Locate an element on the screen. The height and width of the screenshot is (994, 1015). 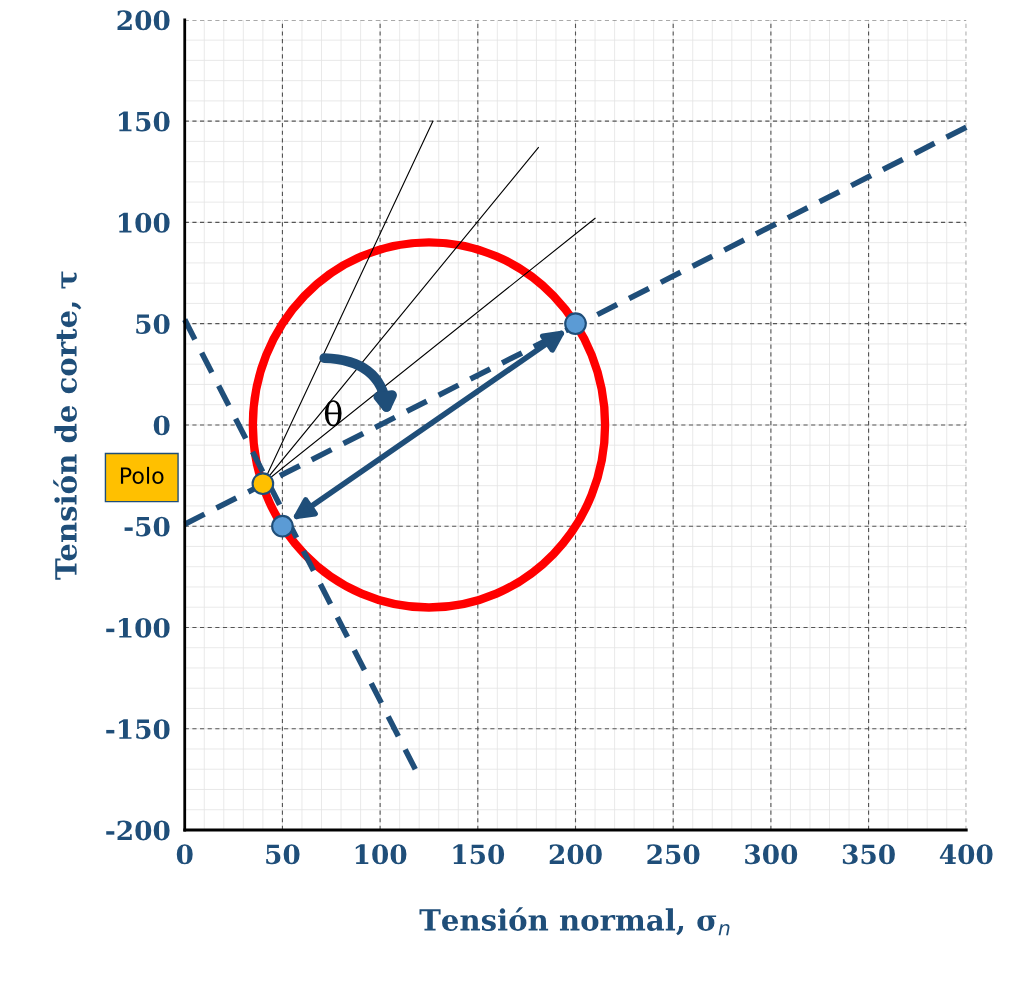
x-tick-label: 300 is located at coordinates (771, 854).